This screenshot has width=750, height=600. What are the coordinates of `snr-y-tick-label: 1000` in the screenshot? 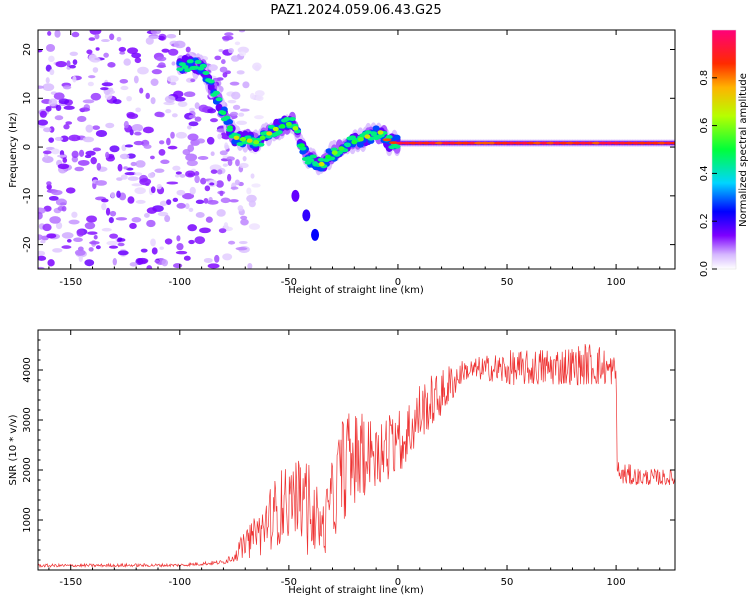 It's located at (27, 519).